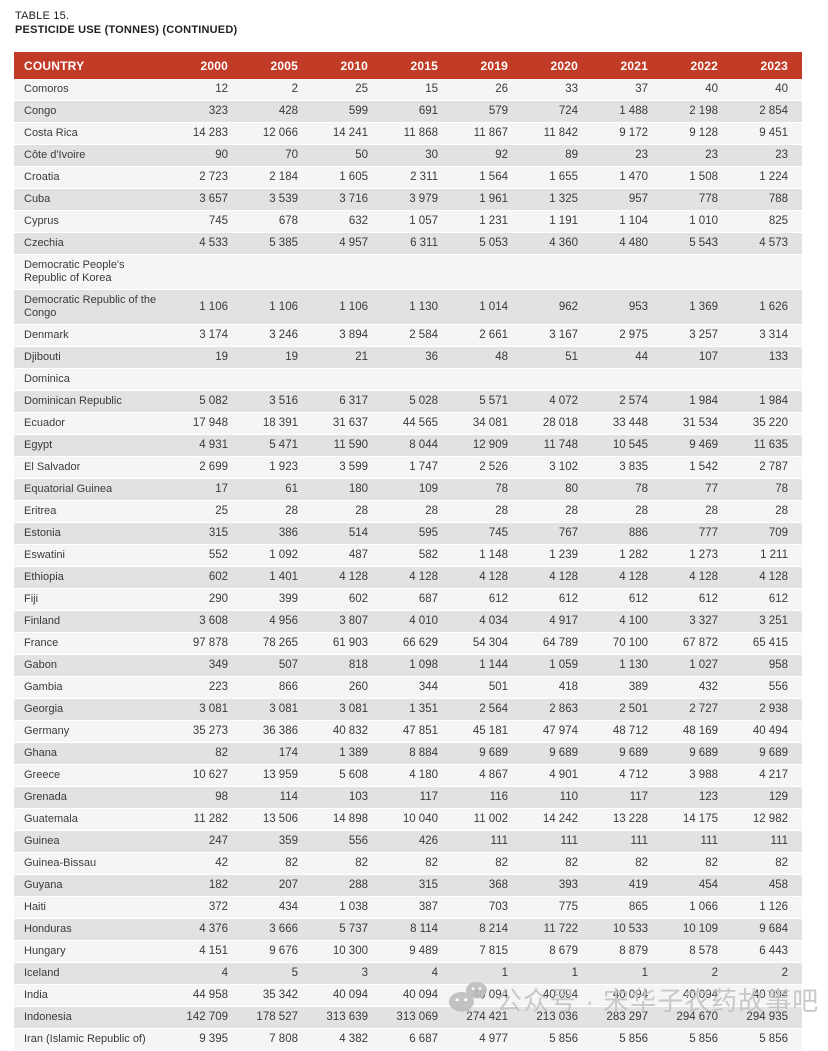 Image resolution: width=828 pixels, height=1051 pixels. What do you see at coordinates (37, 199) in the screenshot?
I see `country-cell: Cuba` at bounding box center [37, 199].